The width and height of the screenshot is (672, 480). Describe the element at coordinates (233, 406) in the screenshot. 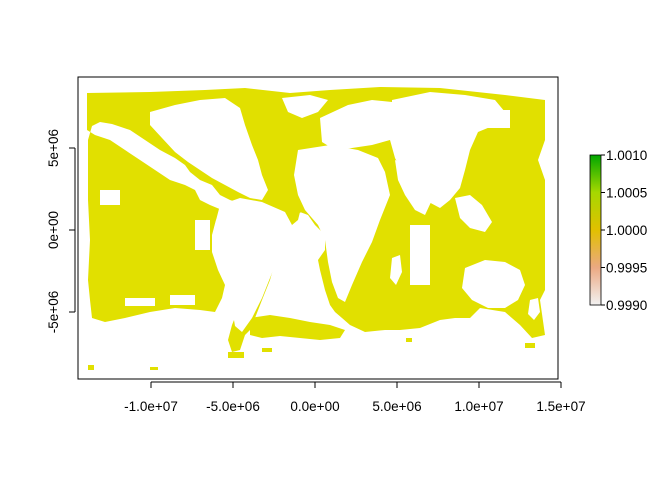

I see `x-tick-label: -5.0e+06` at that location.